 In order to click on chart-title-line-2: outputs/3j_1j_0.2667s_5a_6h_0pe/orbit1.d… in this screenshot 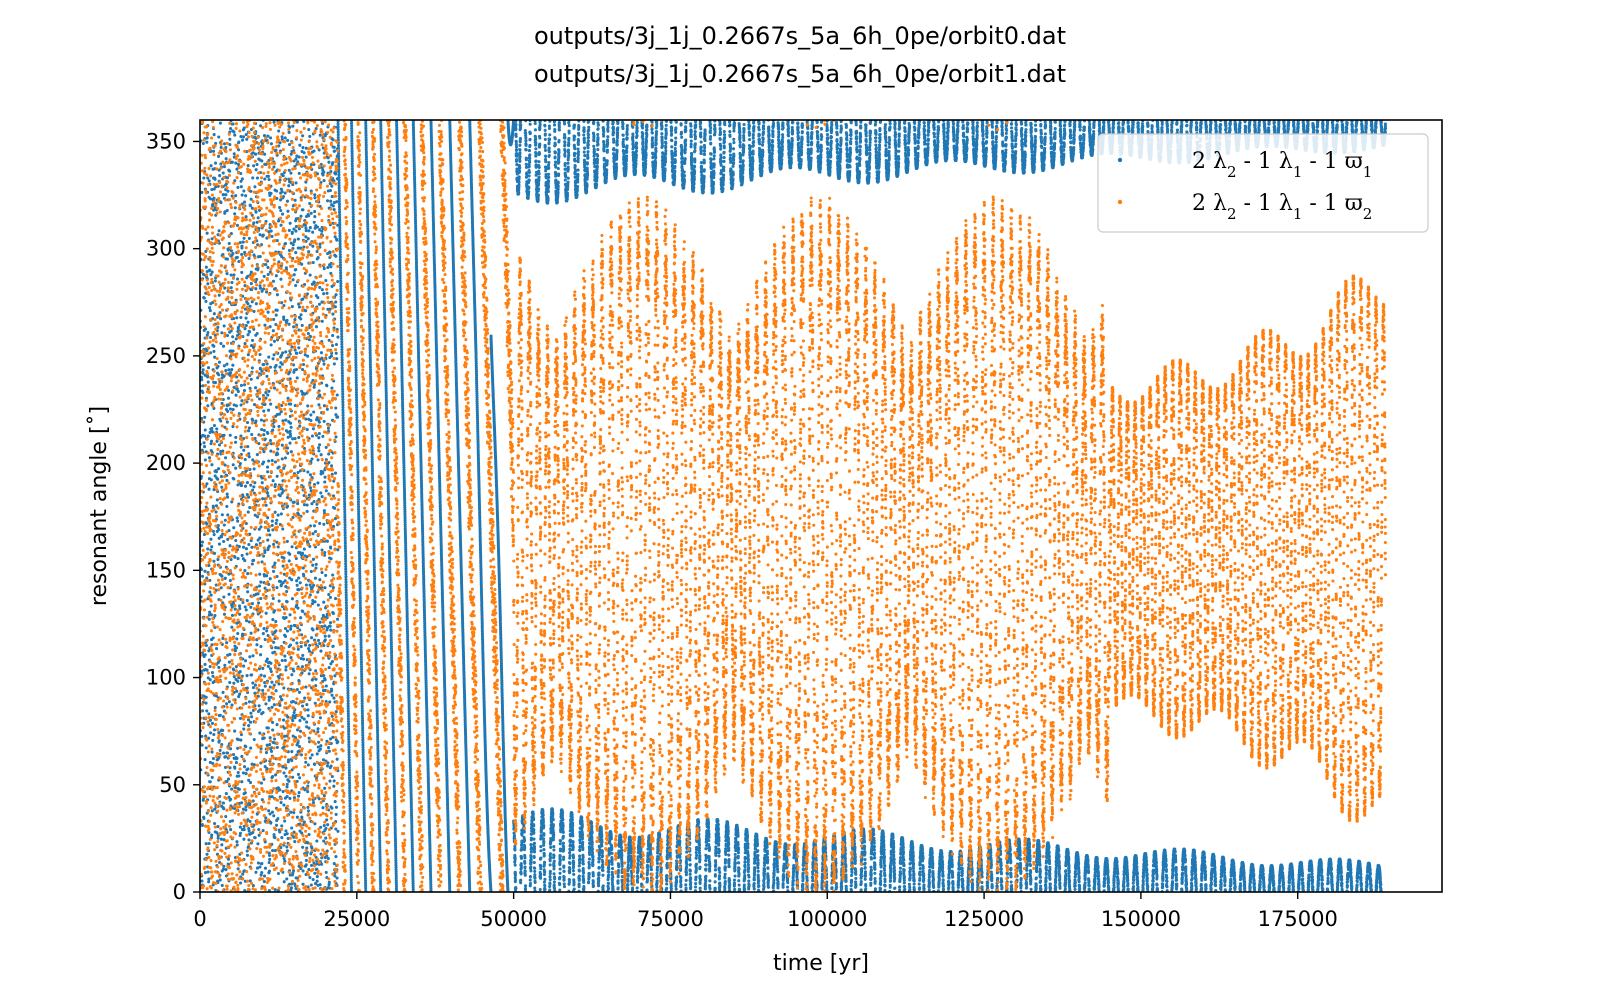, I will do `click(800, 74)`.